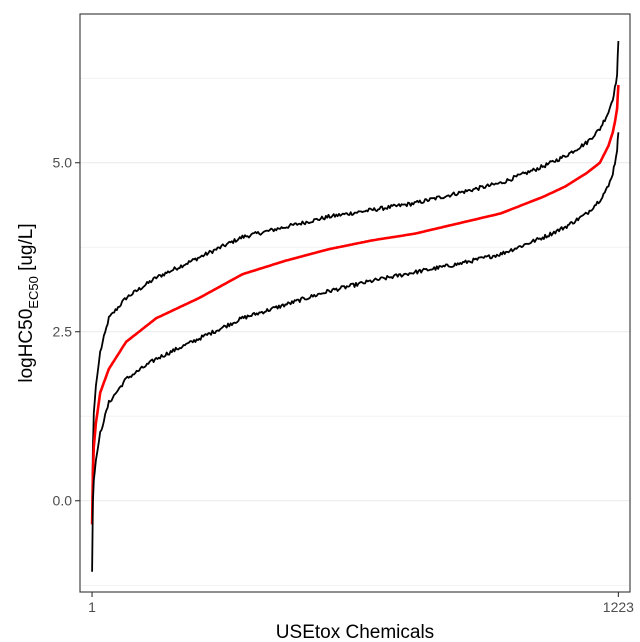 Image resolution: width=640 pixels, height=642 pixels. What do you see at coordinates (618, 607) in the screenshot?
I see `x-tick-label: 1223` at bounding box center [618, 607].